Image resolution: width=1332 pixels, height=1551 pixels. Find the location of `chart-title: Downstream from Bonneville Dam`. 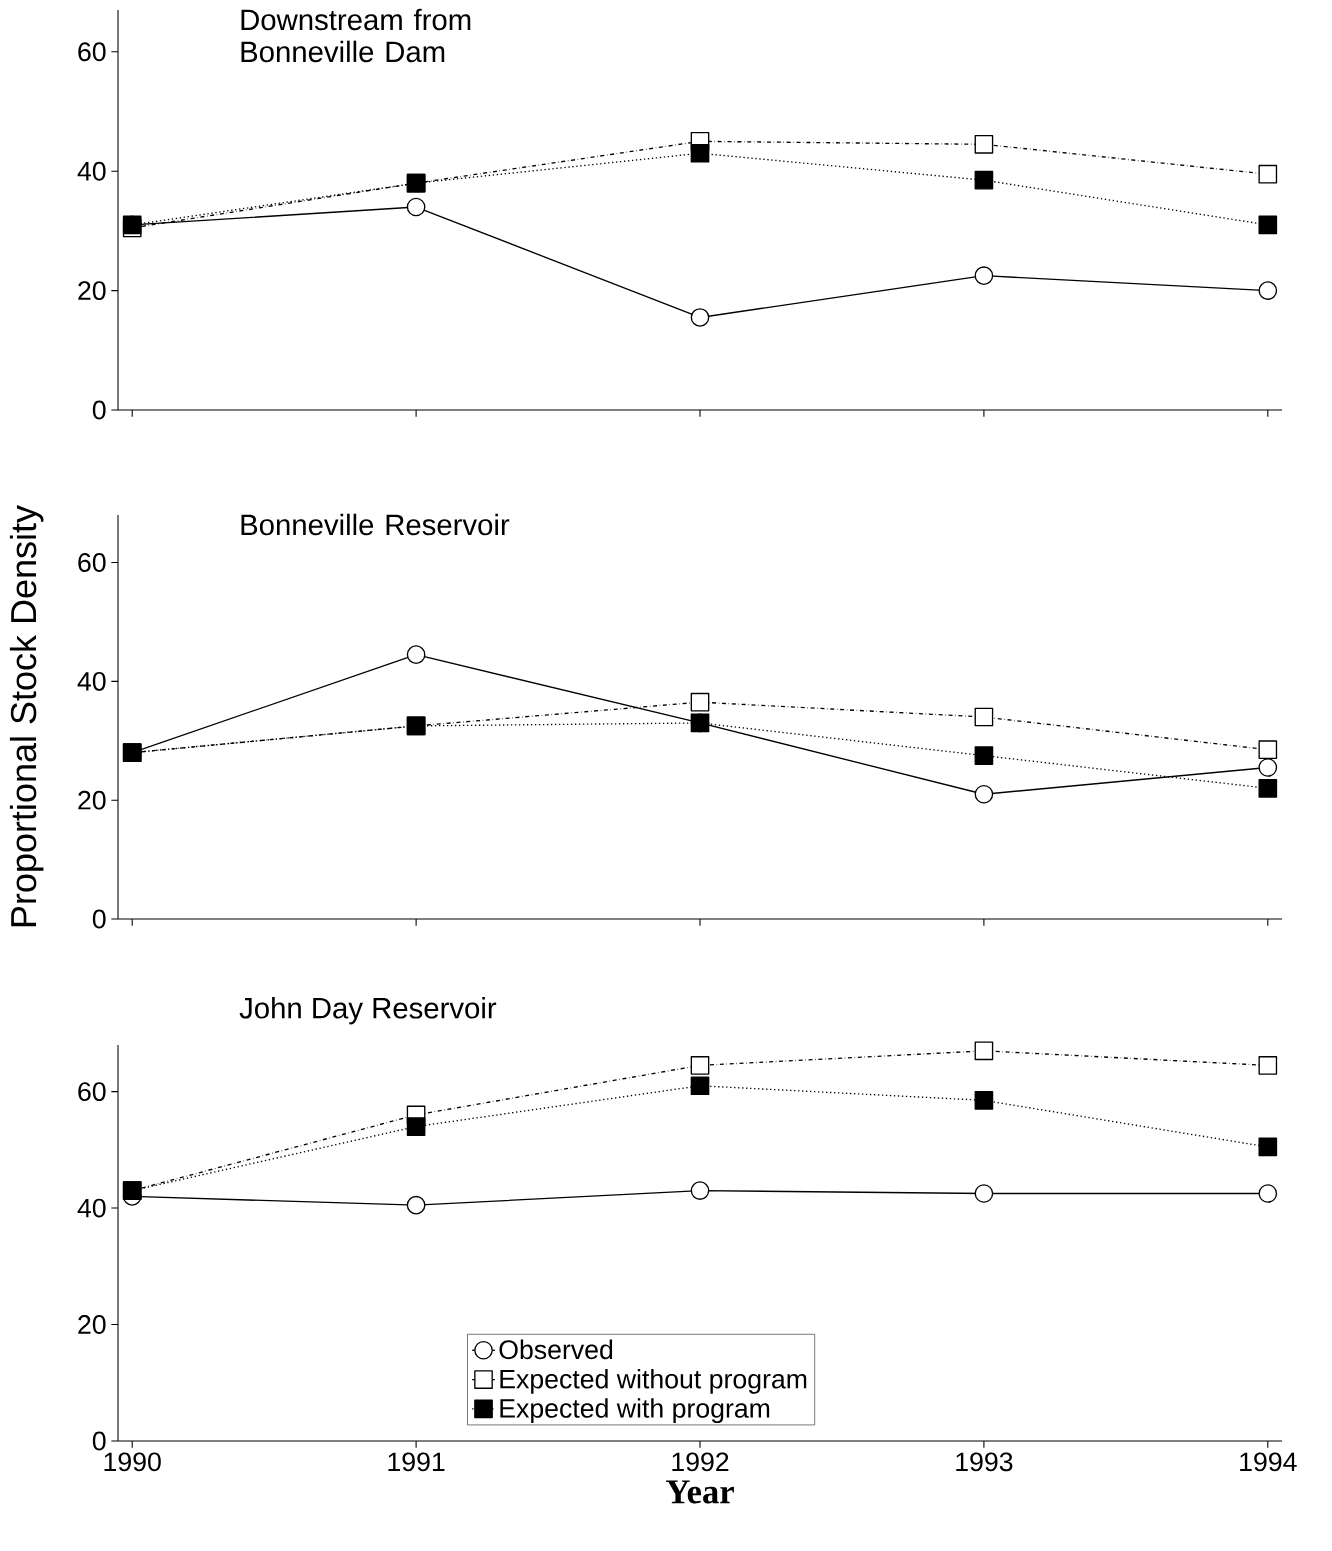

chart-title: Downstream from Bonneville Dam is located at coordinates (356, 35).